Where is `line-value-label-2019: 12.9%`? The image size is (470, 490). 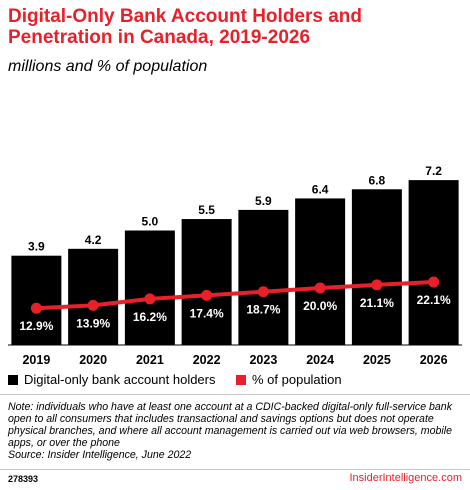 line-value-label-2019: 12.9% is located at coordinates (36, 326).